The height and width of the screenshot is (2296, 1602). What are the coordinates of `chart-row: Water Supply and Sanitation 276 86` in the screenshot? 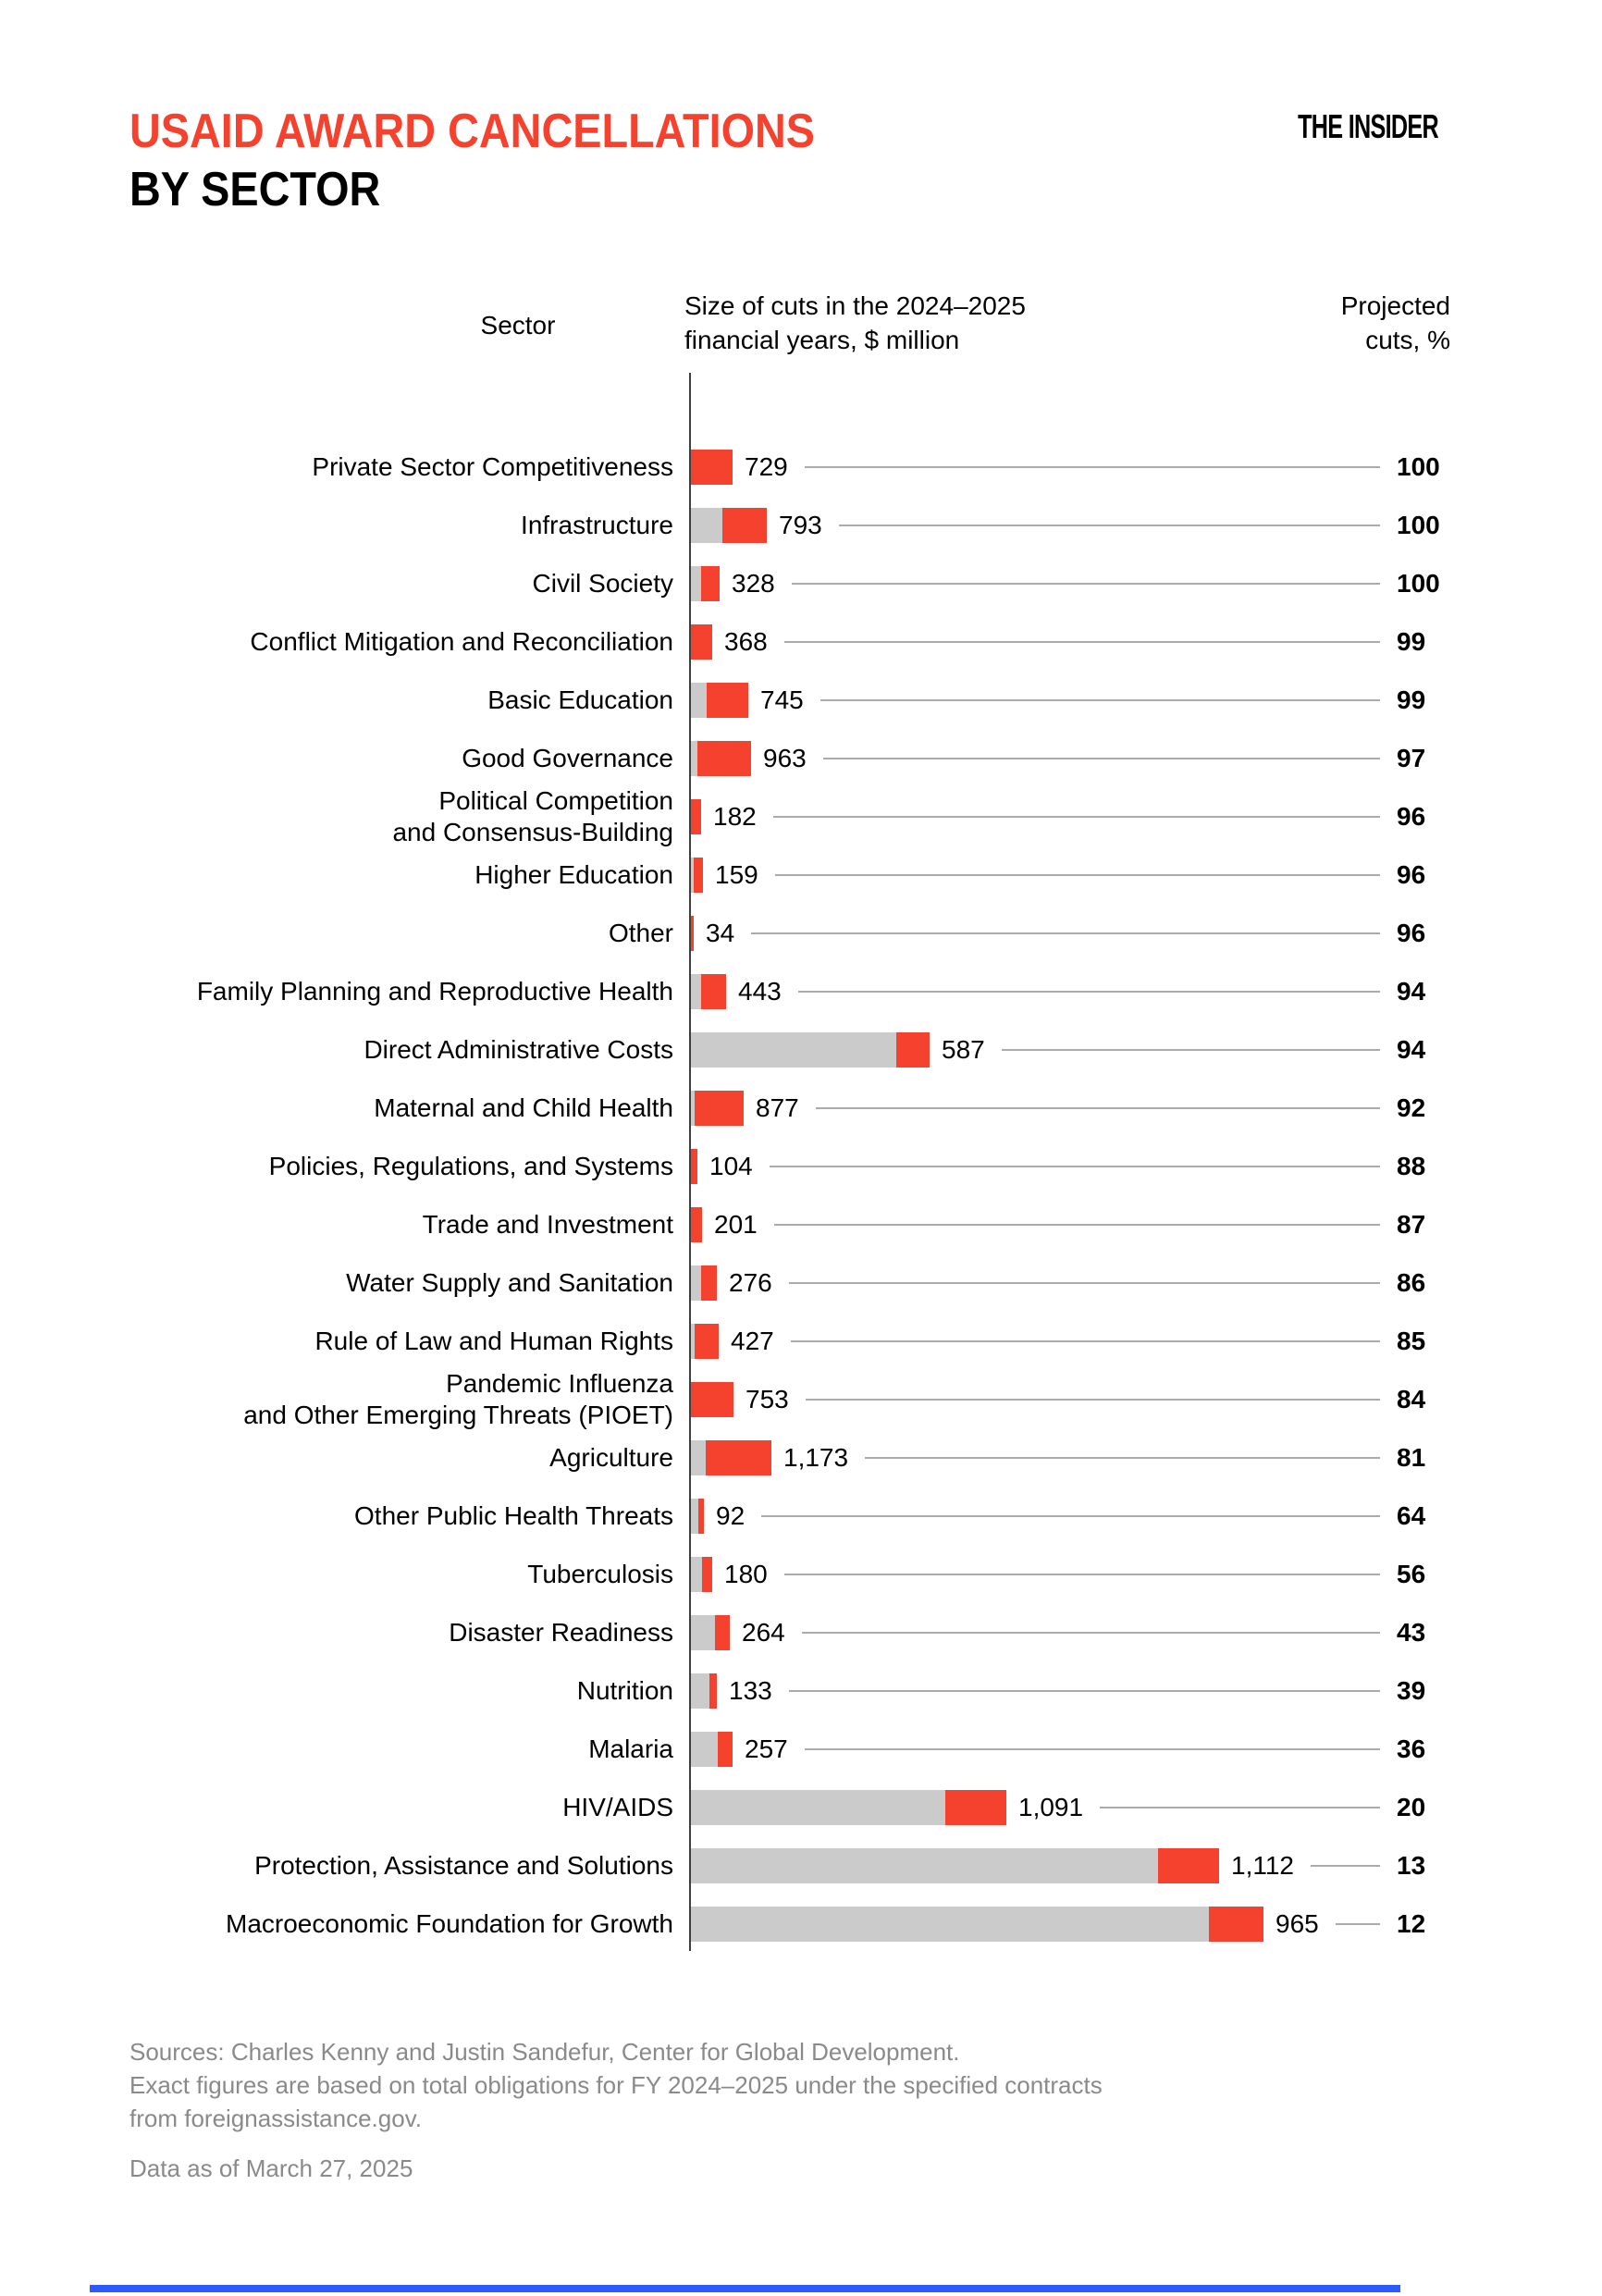 It's located at (801, 1282).